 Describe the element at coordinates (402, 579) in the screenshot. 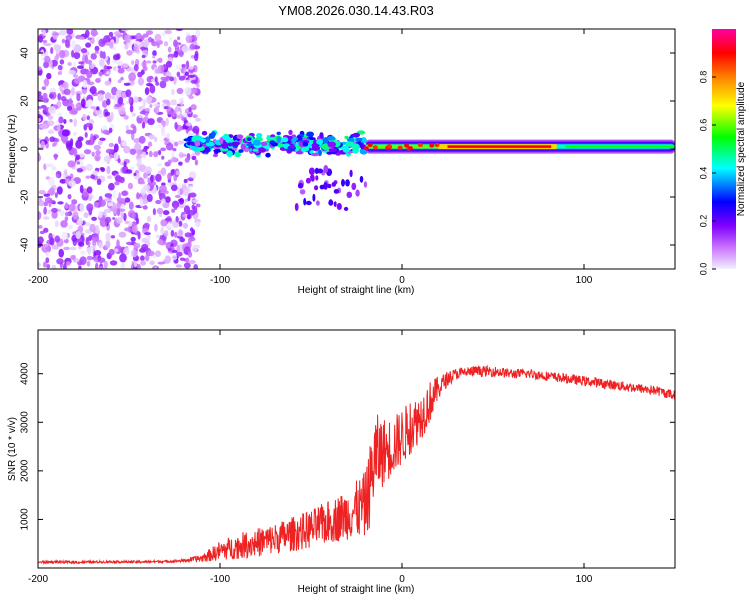

I see `x-tick-label: 0` at that location.